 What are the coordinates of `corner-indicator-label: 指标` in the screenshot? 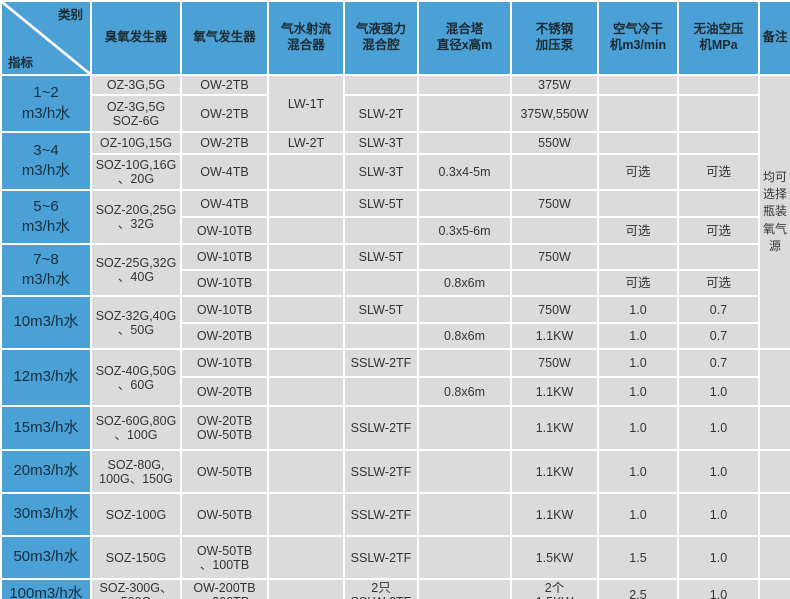 It's located at (21, 63).